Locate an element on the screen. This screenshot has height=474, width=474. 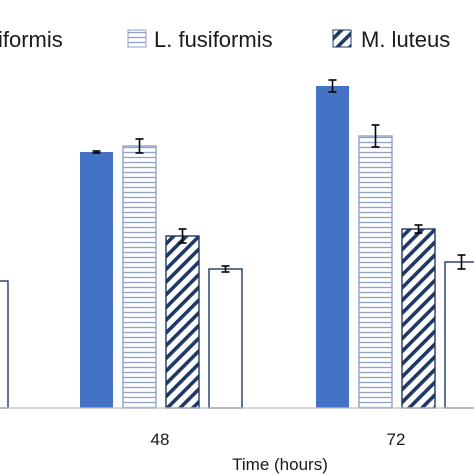
x-axis-title: Time (hours) is located at coordinates (280, 464).